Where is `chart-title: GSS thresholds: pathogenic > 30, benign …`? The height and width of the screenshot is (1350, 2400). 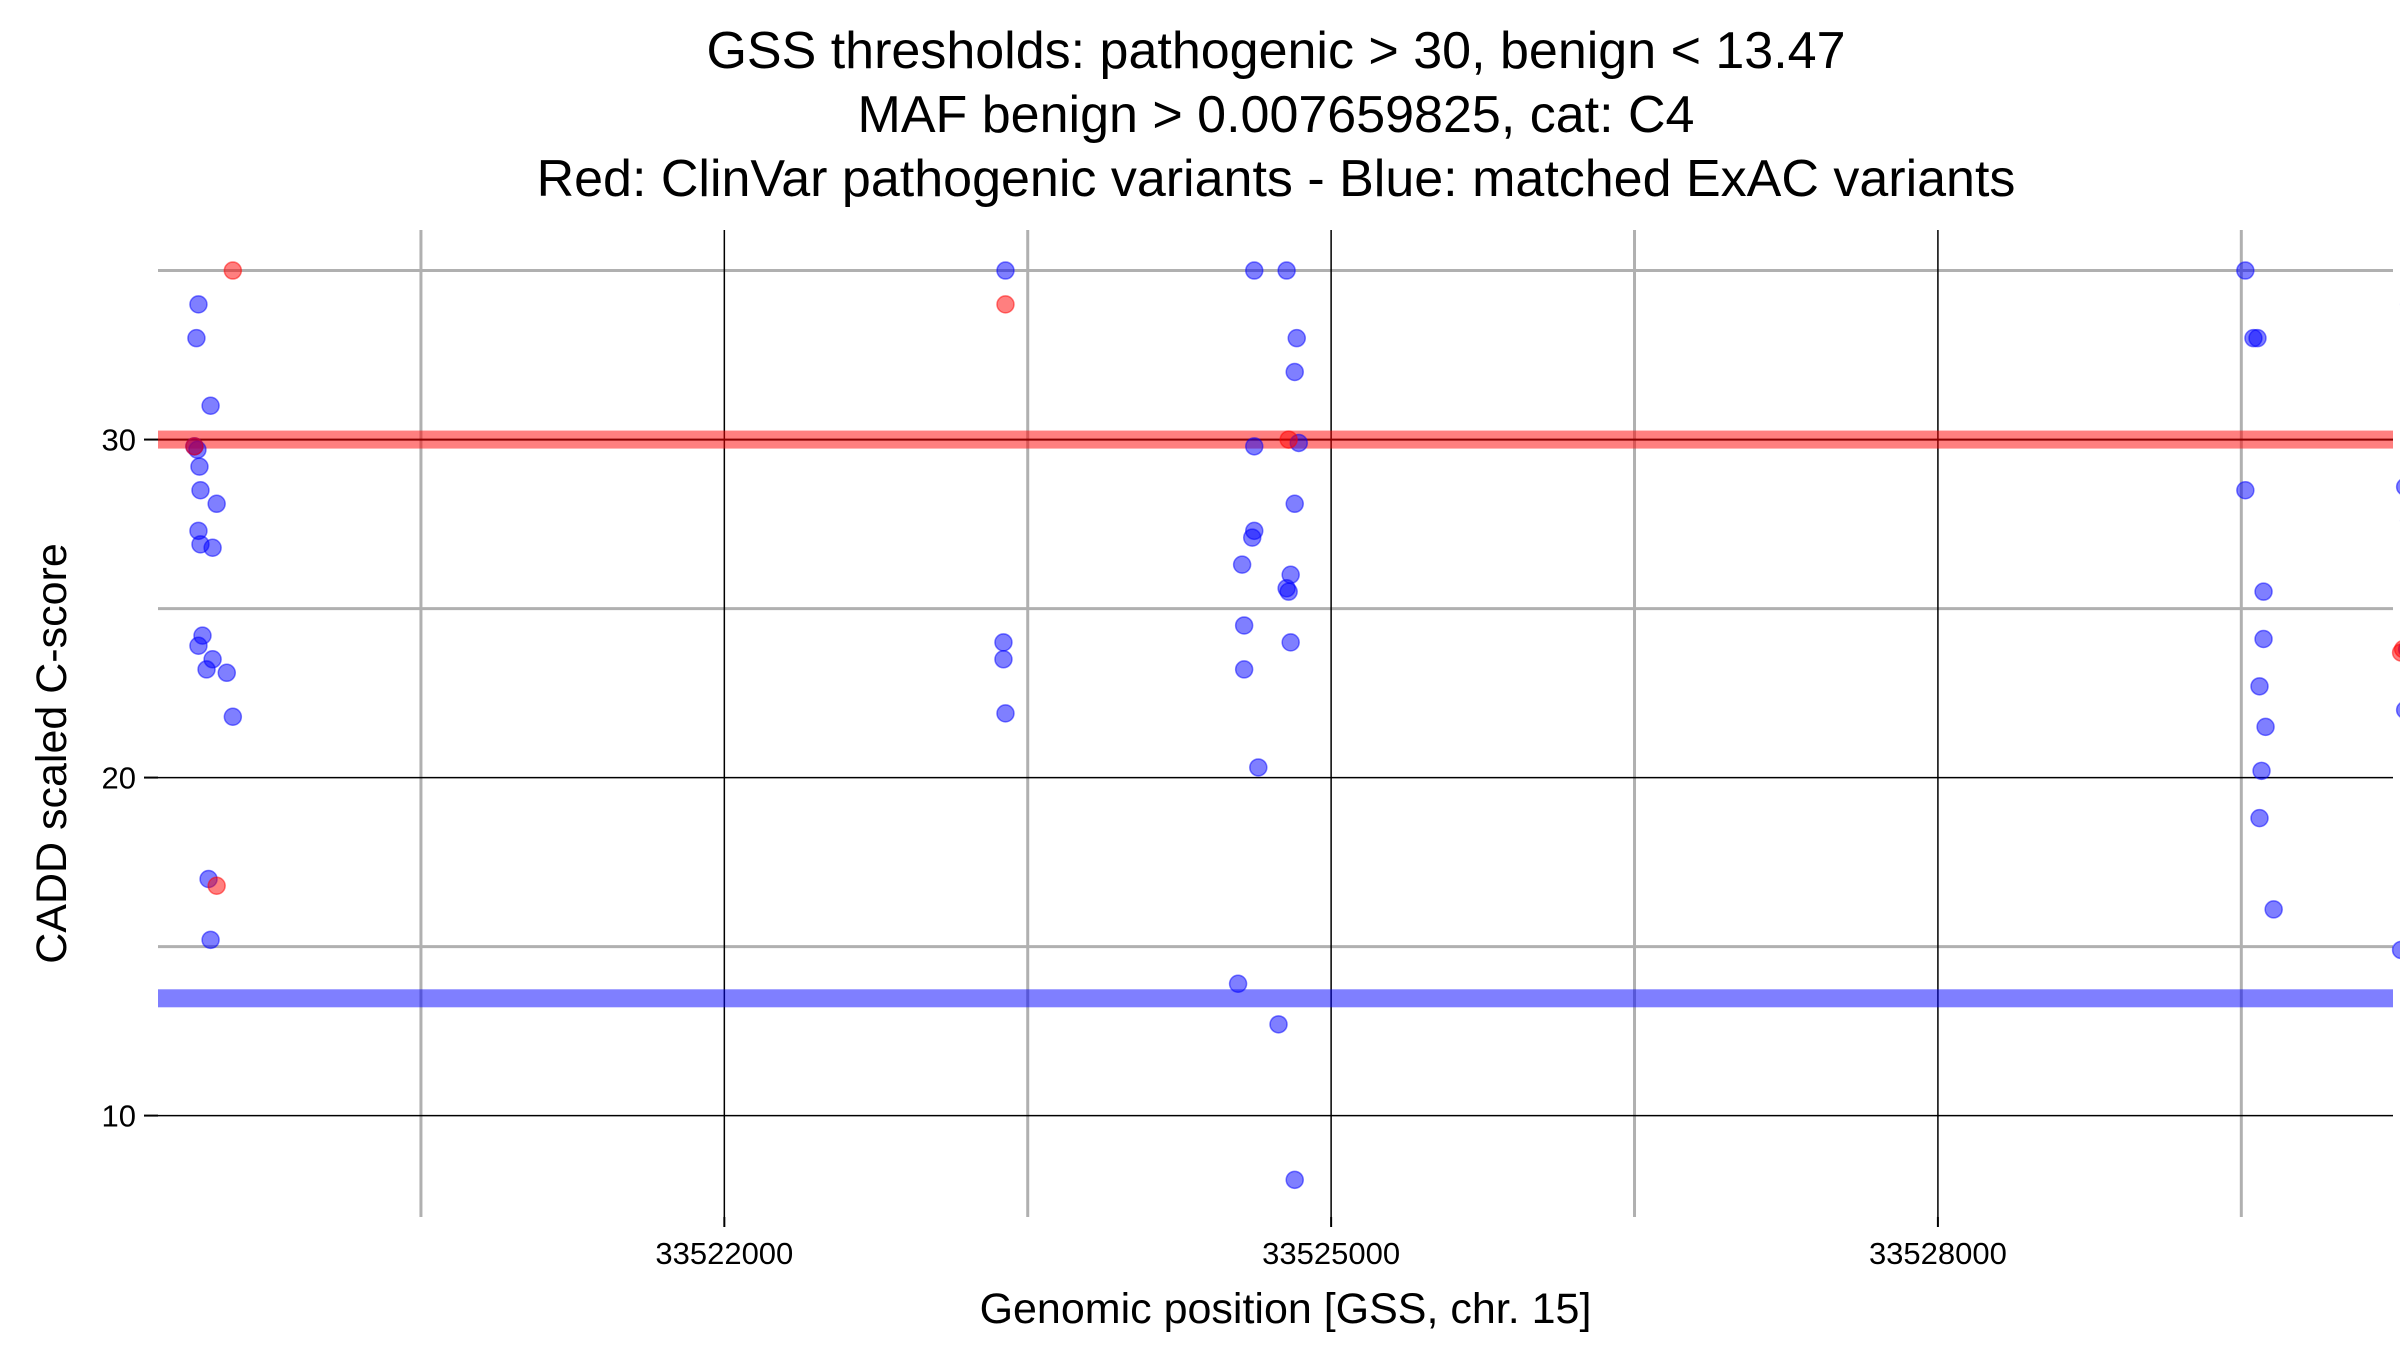
chart-title: GSS thresholds: pathogenic > 30, benign … is located at coordinates (1276, 115).